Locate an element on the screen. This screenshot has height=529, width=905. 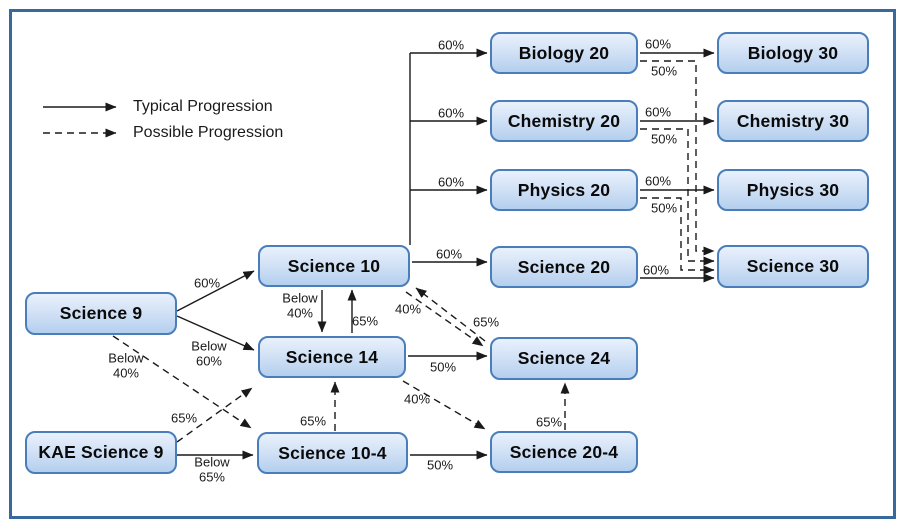
edge-label: Below 65% is located at coordinates (212, 469).